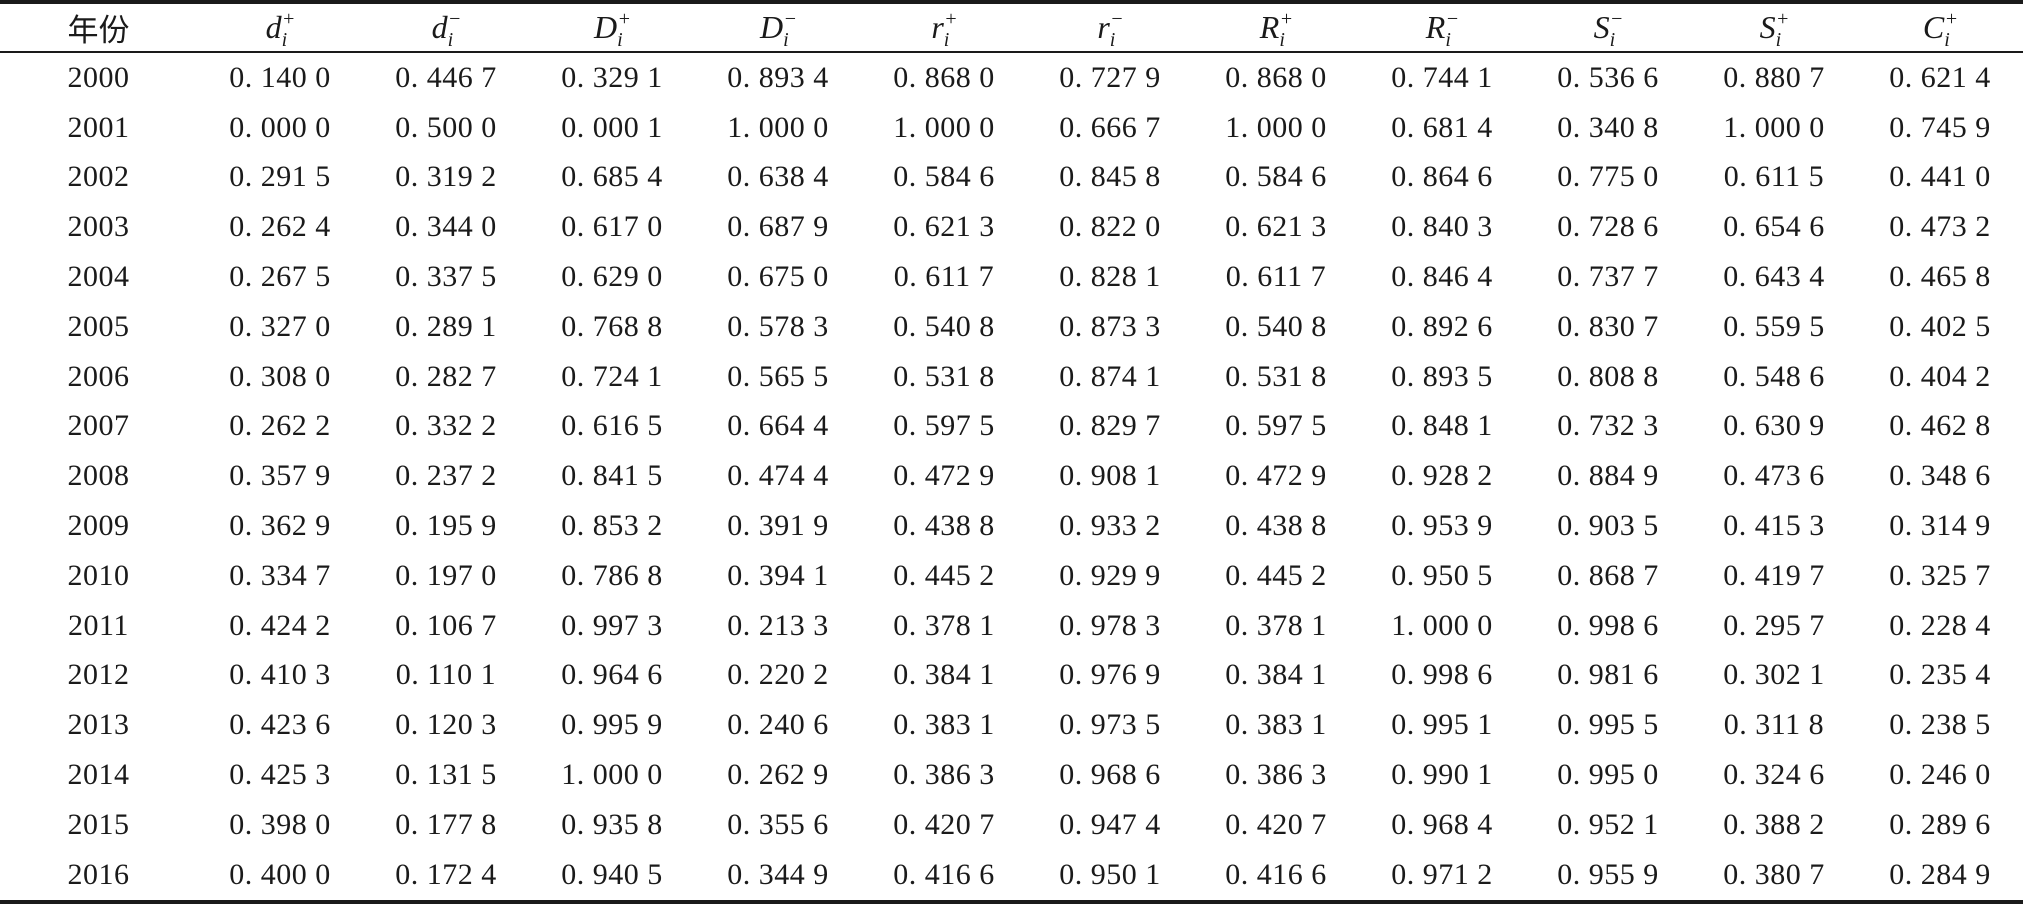 This screenshot has width=2023, height=904. What do you see at coordinates (778, 526) in the screenshot?
I see `value-cell: 0. 391 9` at bounding box center [778, 526].